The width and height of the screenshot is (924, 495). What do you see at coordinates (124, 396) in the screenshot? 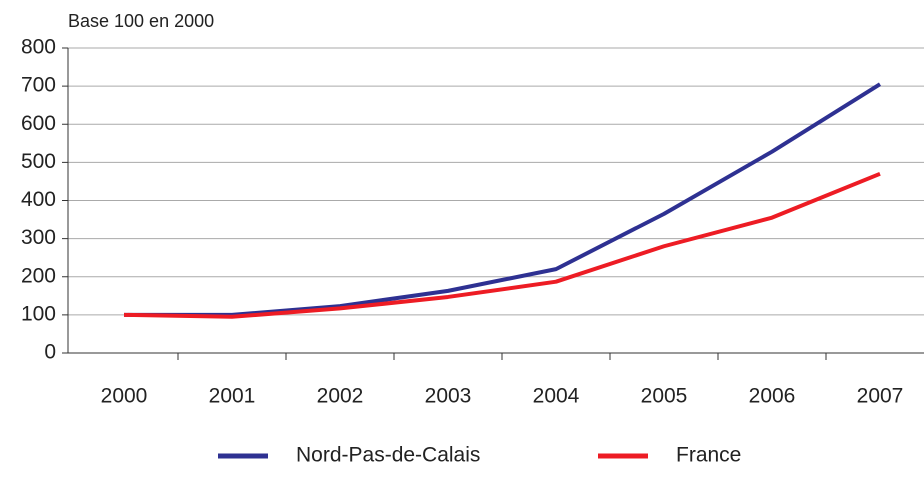
I see `x-tick-label: 2000` at bounding box center [124, 396].